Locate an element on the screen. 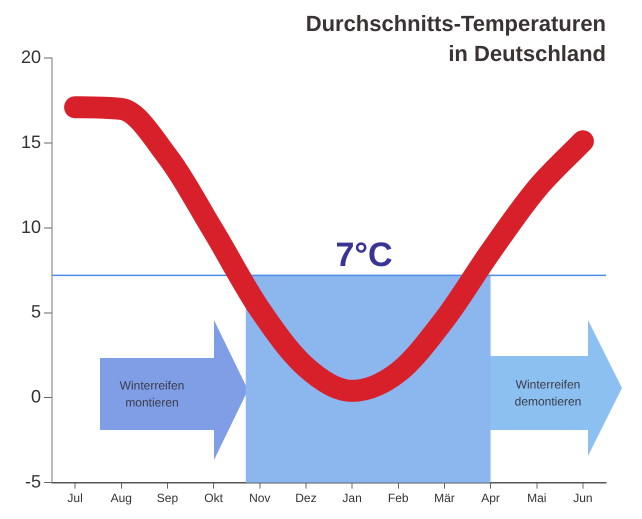 This screenshot has height=519, width=642. chart-title: Durchschnitts-Temperaturen in Deutschland is located at coordinates (456, 38).